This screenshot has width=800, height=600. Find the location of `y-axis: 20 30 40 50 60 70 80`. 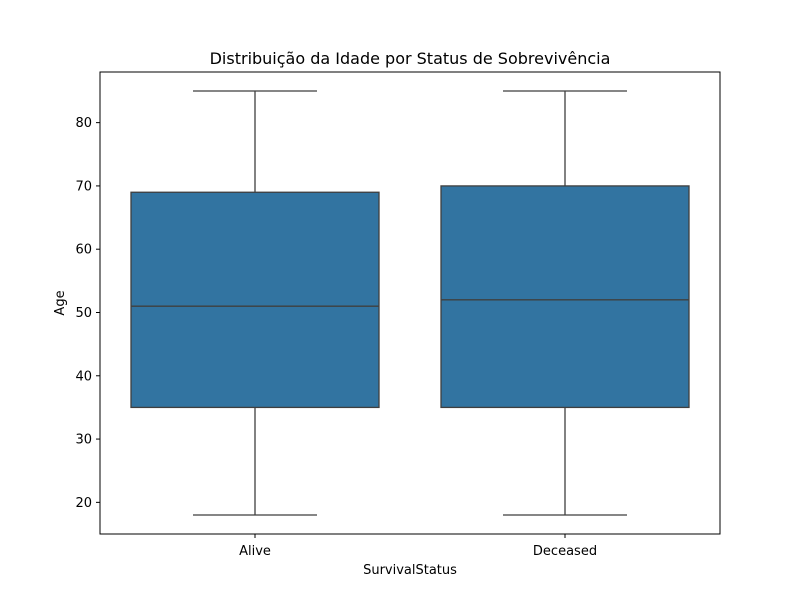

y-axis: 20 30 40 50 60 70 80 is located at coordinates (87, 313).